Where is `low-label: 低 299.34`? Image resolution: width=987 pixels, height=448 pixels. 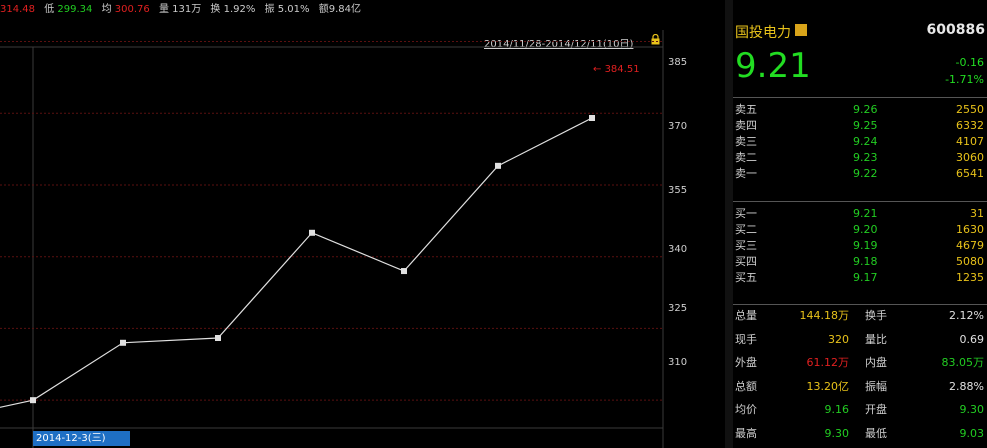 low-label: 低 299.34 is located at coordinates (68, 9).